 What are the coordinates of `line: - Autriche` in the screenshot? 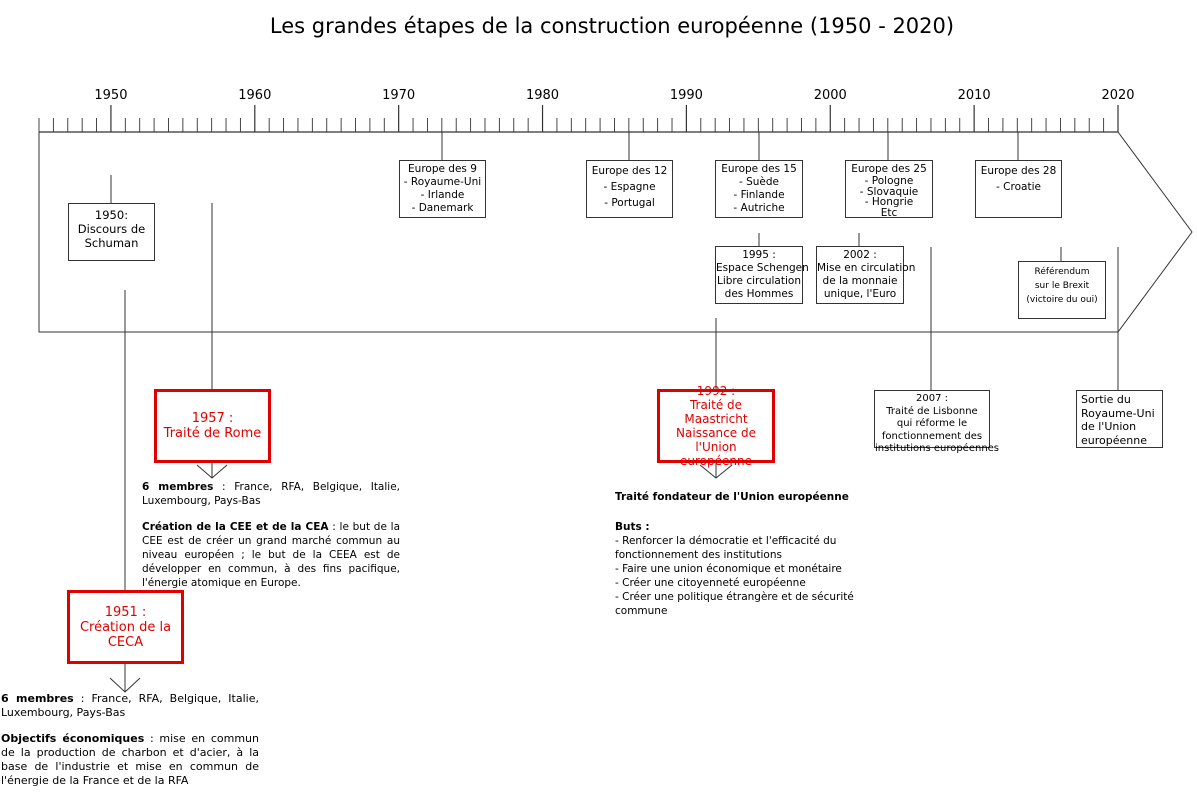 It's located at (759, 208).